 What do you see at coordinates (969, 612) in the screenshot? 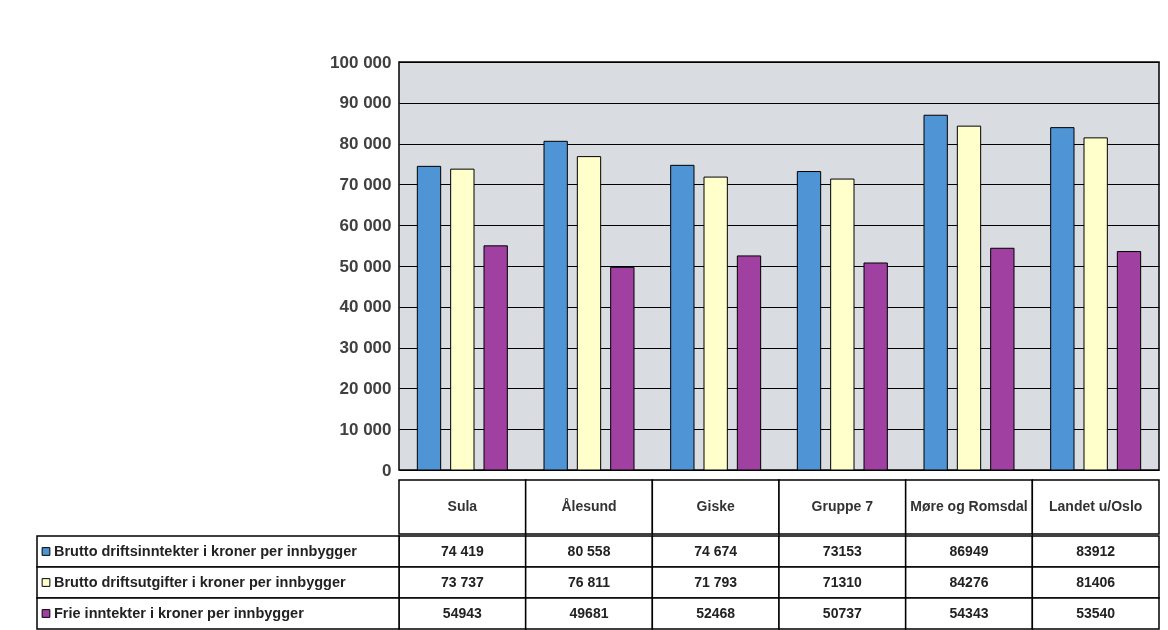
I see `data-label: 54343` at bounding box center [969, 612].